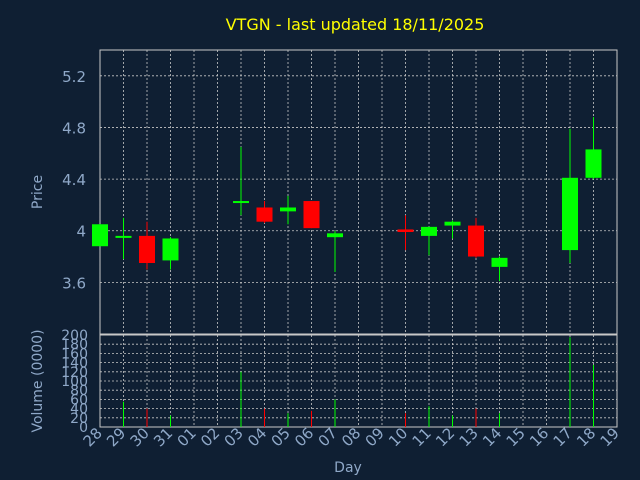 The width and height of the screenshot is (640, 480). Describe the element at coordinates (492, 437) in the screenshot. I see `x-tick-label: 14` at that location.